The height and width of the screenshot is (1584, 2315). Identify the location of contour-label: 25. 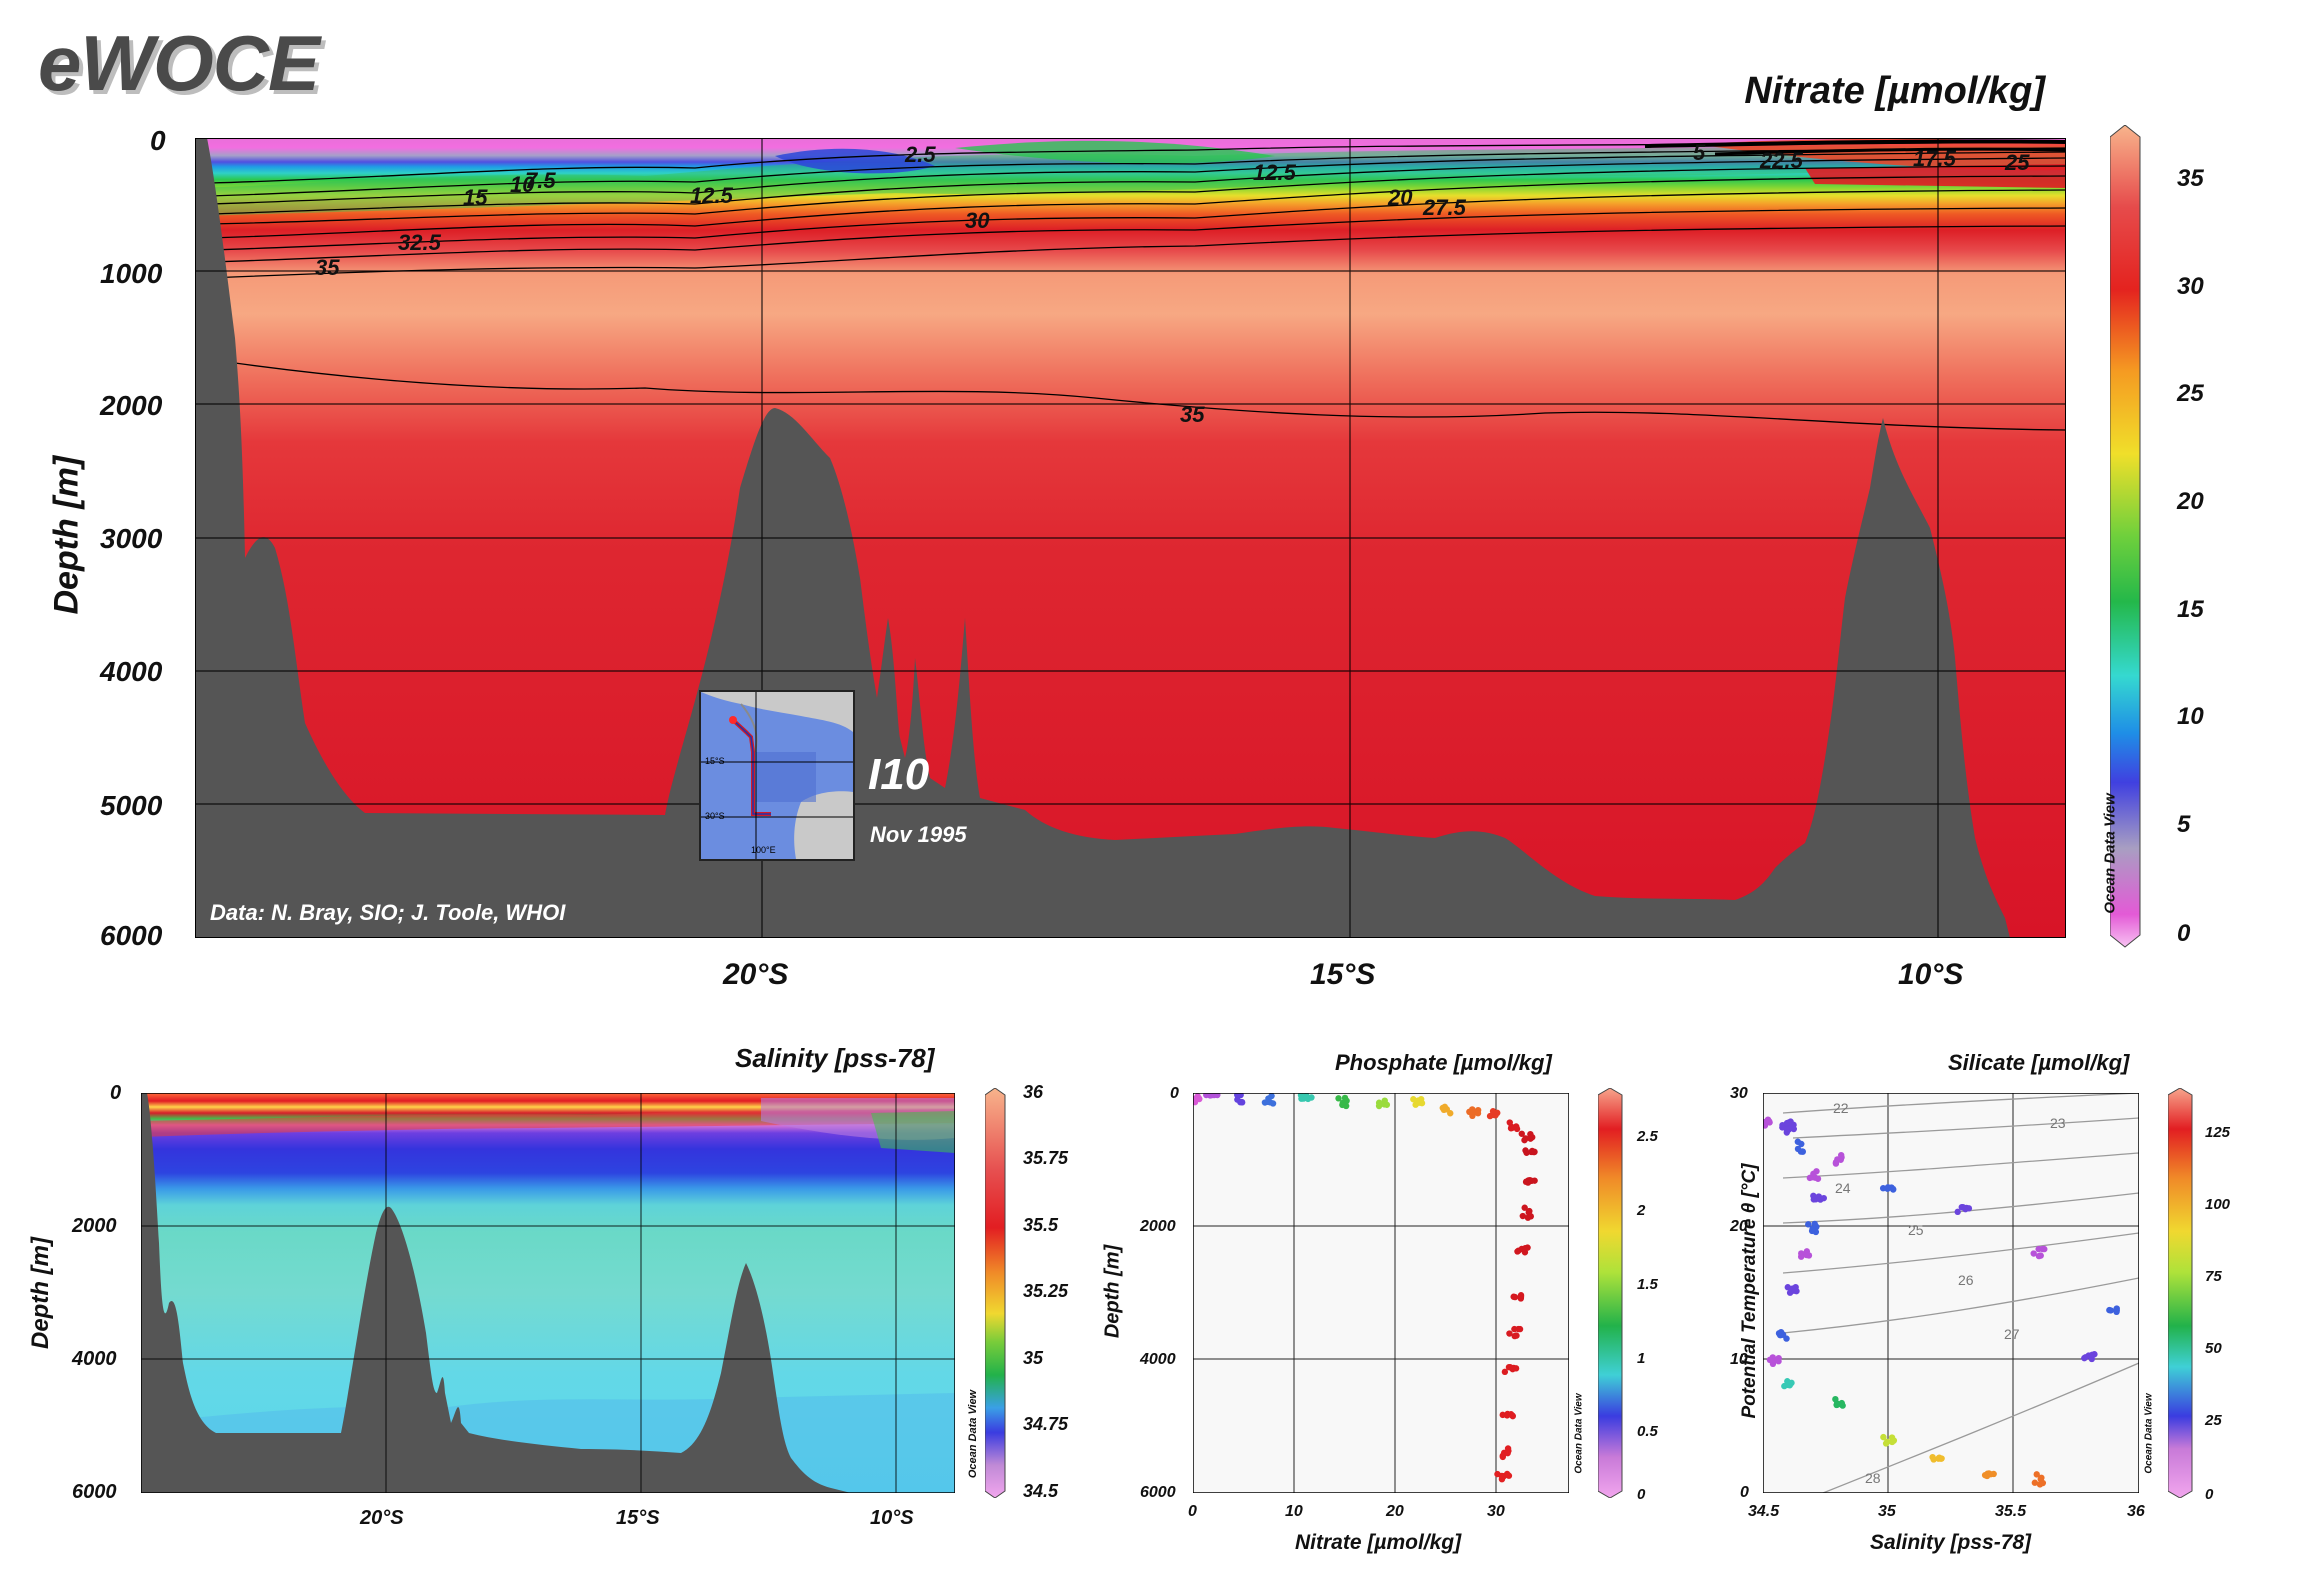
(2017, 162).